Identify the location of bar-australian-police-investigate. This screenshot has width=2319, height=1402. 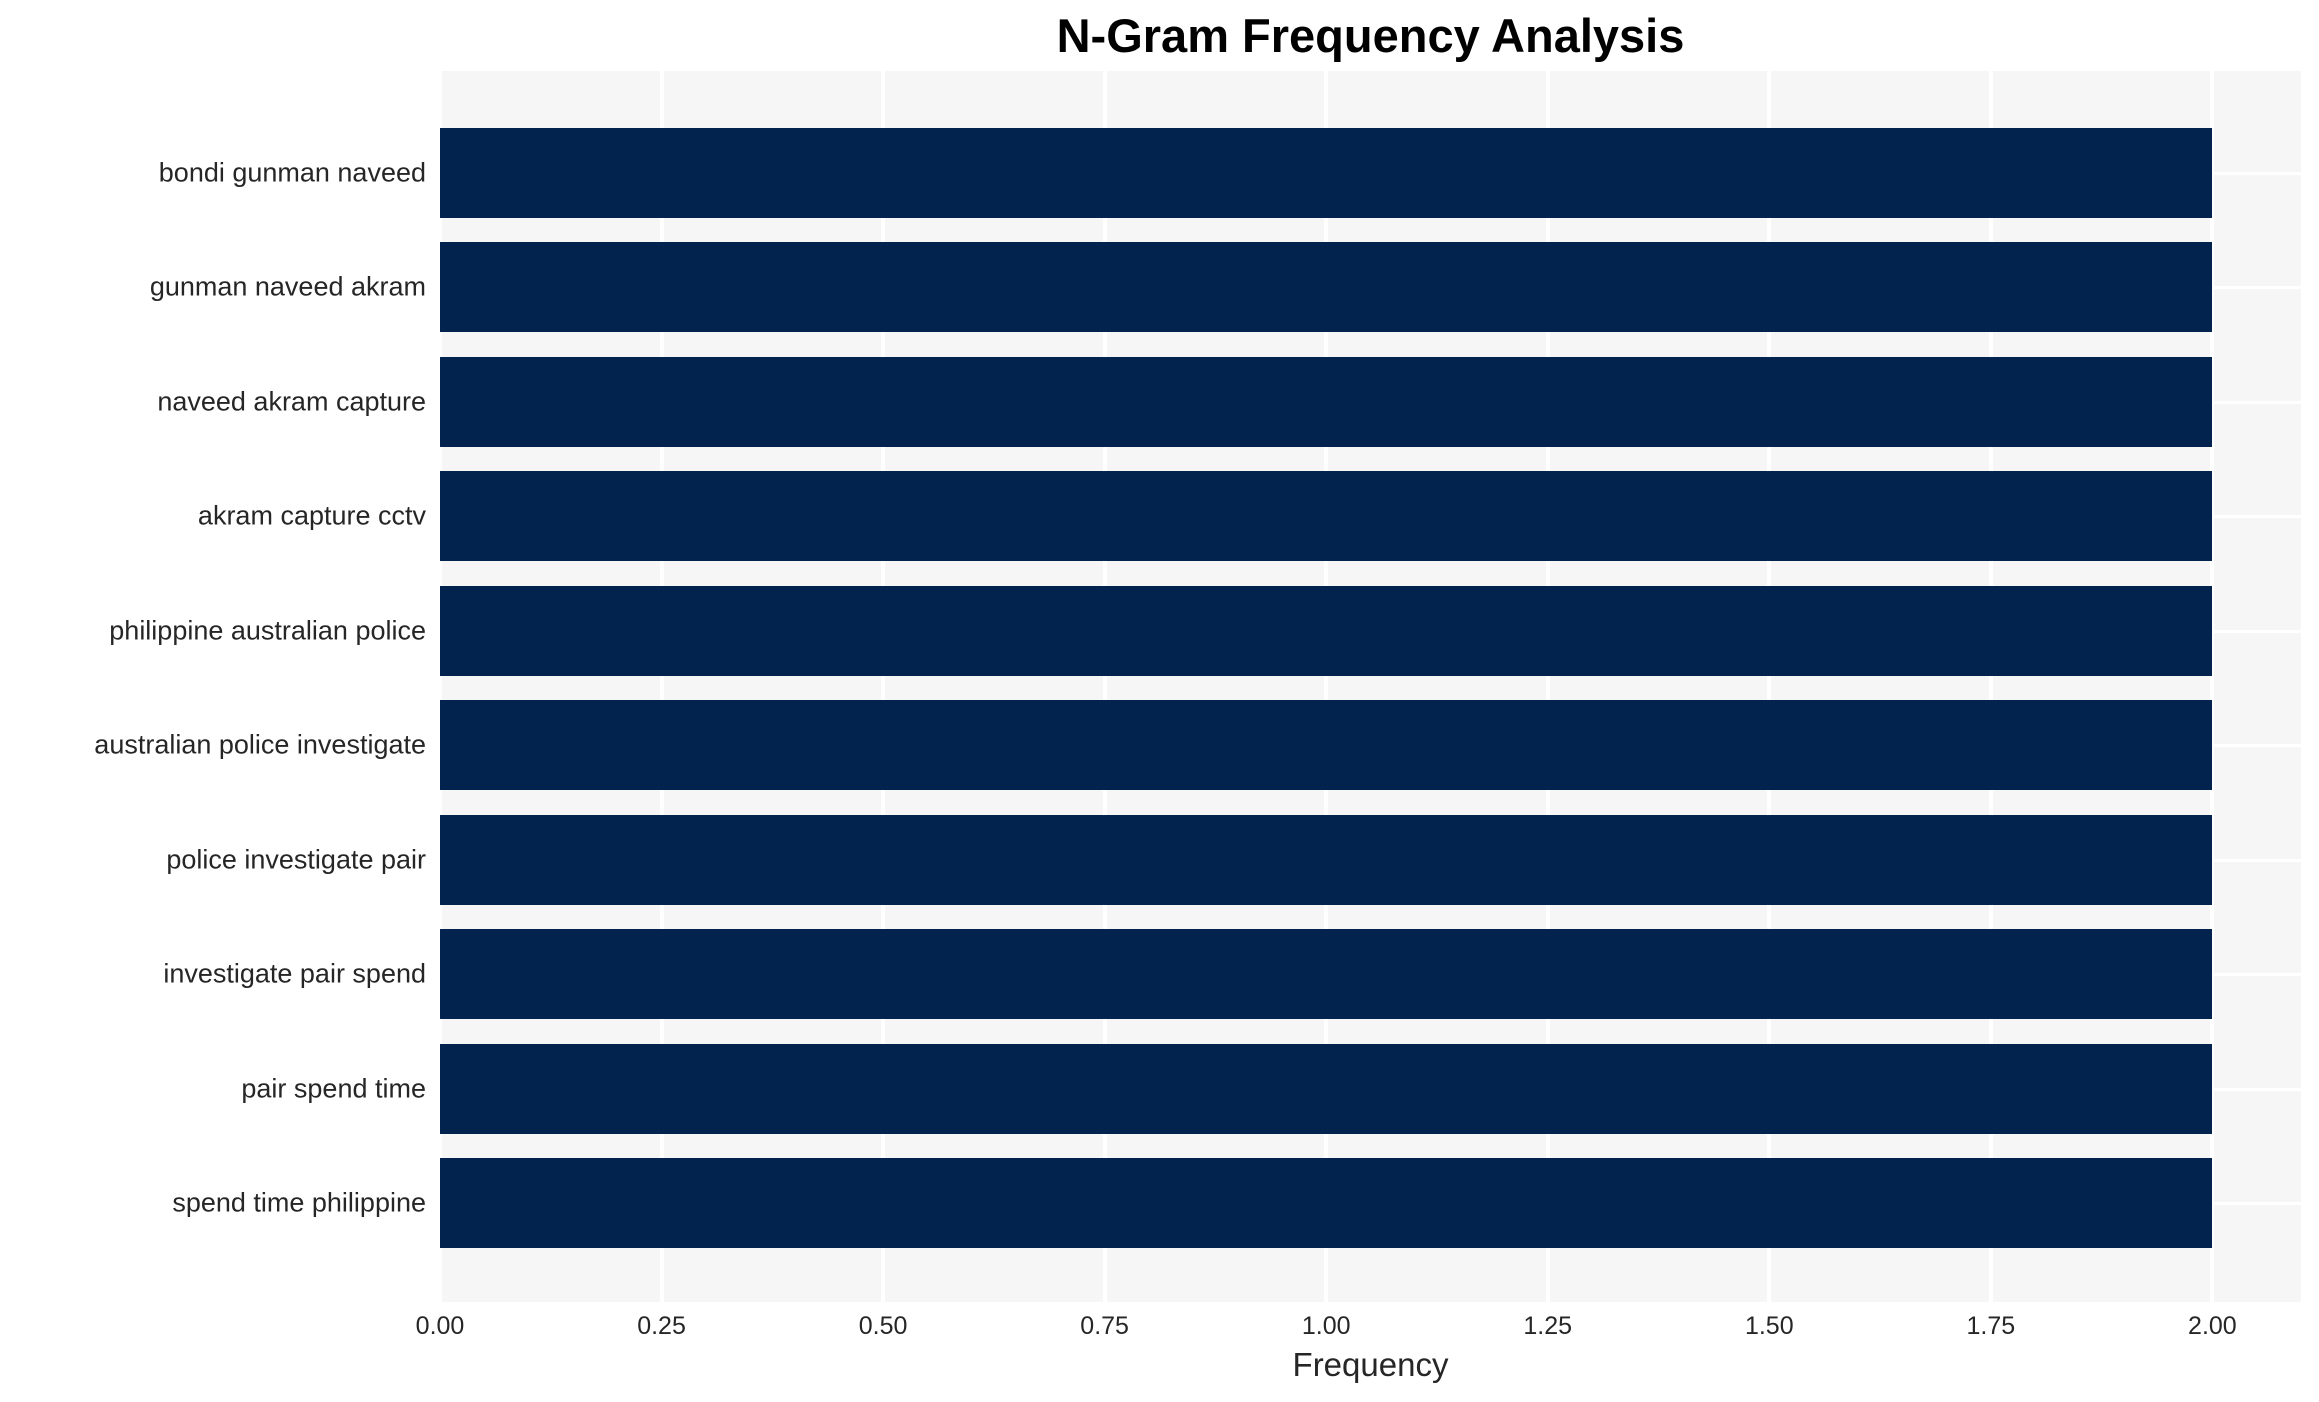
(1326, 745).